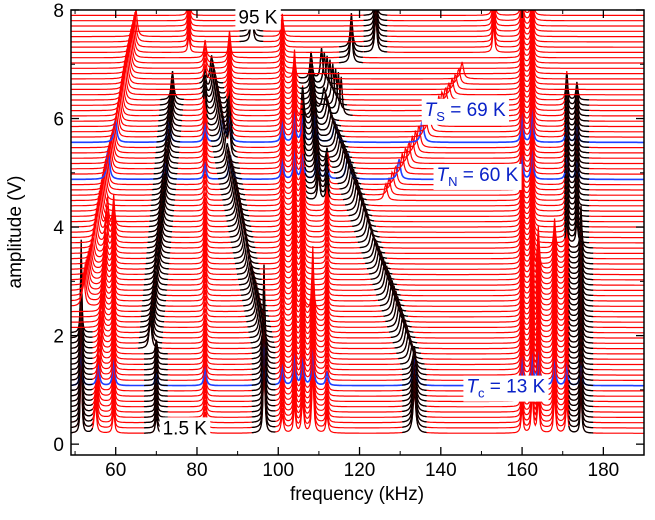  I want to click on temperature-label: 1.5 K, so click(185, 428).